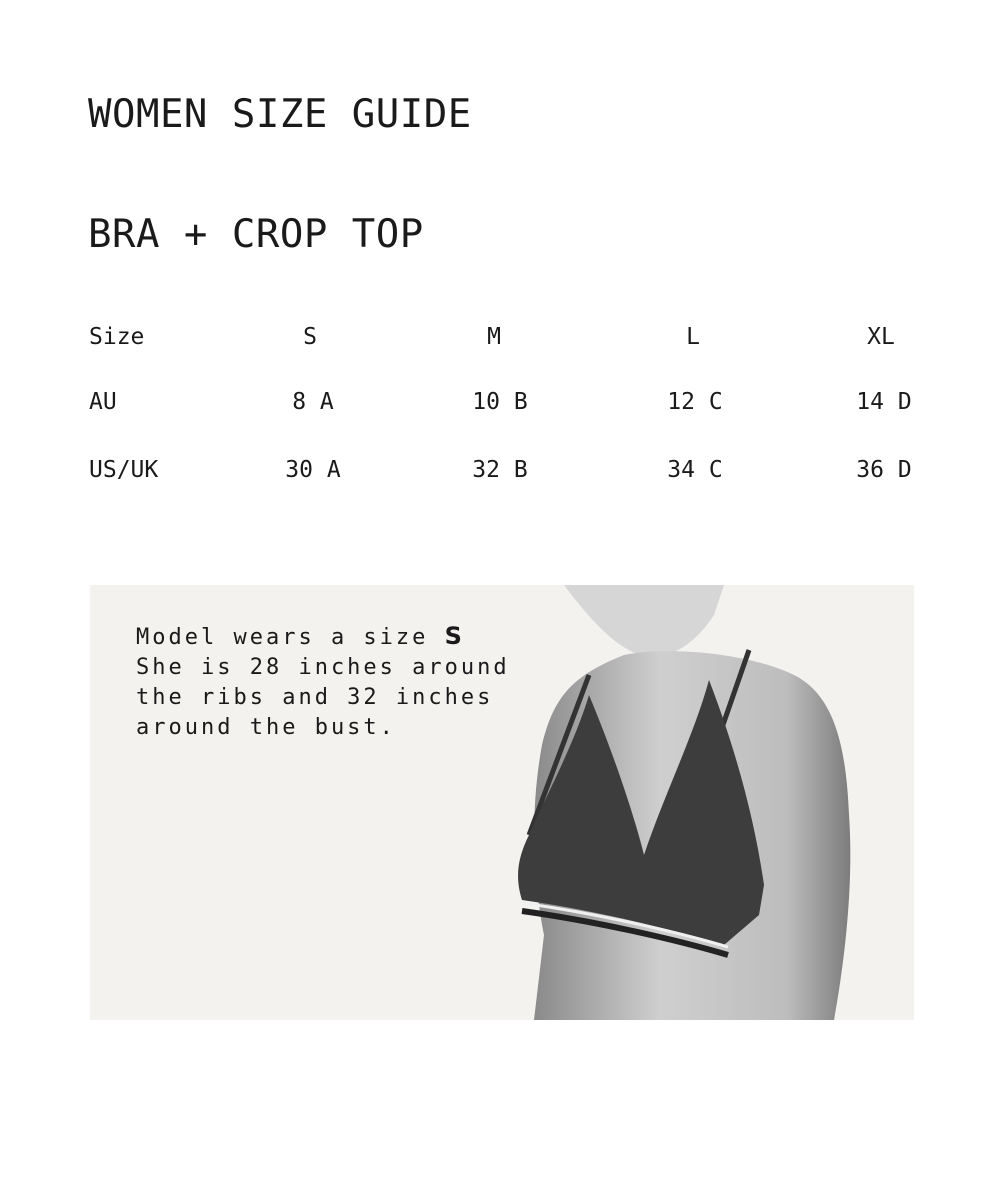 This screenshot has height=1200, width=1000. Describe the element at coordinates (282, 637) in the screenshot. I see `note-line: Model wears a size` at that location.